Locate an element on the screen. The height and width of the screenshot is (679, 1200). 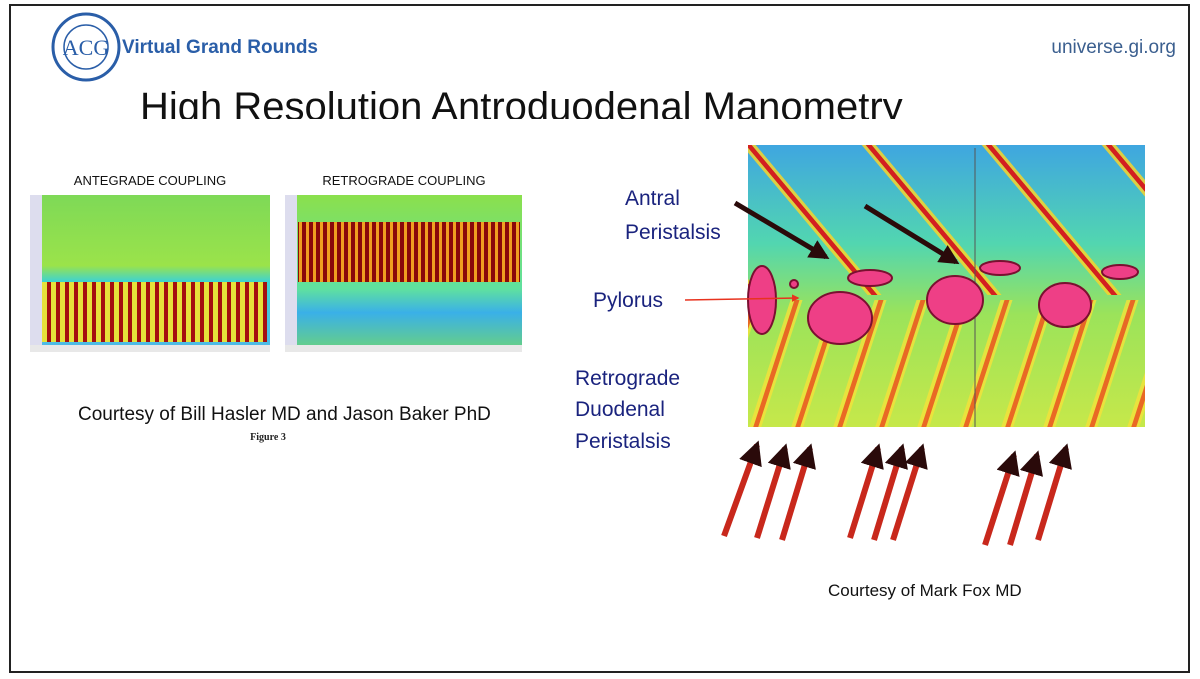
slide-title: High Resolution Antroduodenal Manometry is located at coordinates (521, 107).